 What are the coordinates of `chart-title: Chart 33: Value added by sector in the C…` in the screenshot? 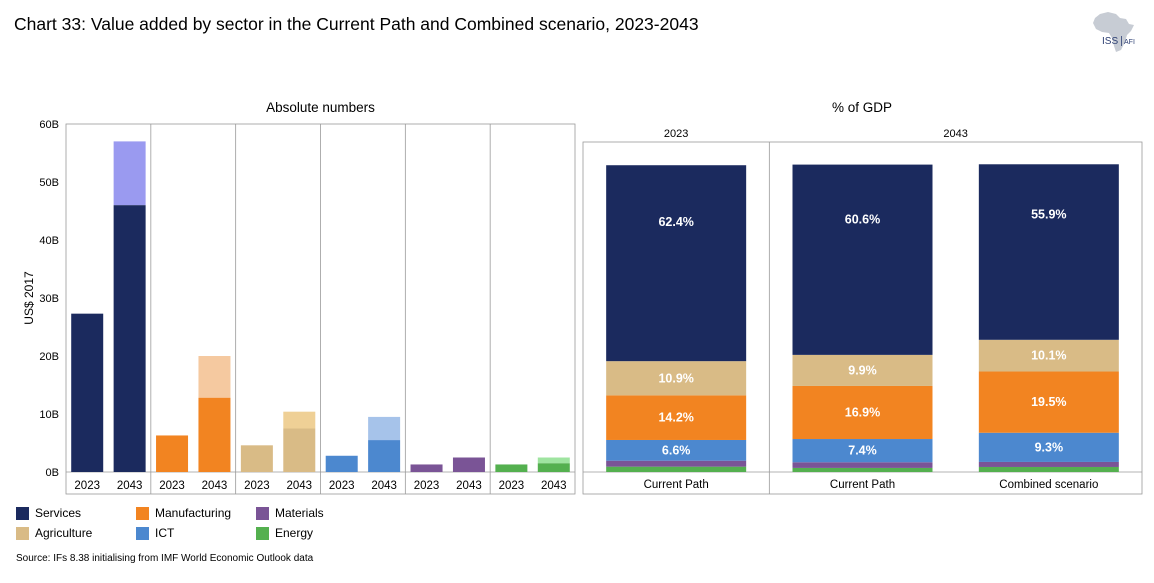 It's located at (356, 24).